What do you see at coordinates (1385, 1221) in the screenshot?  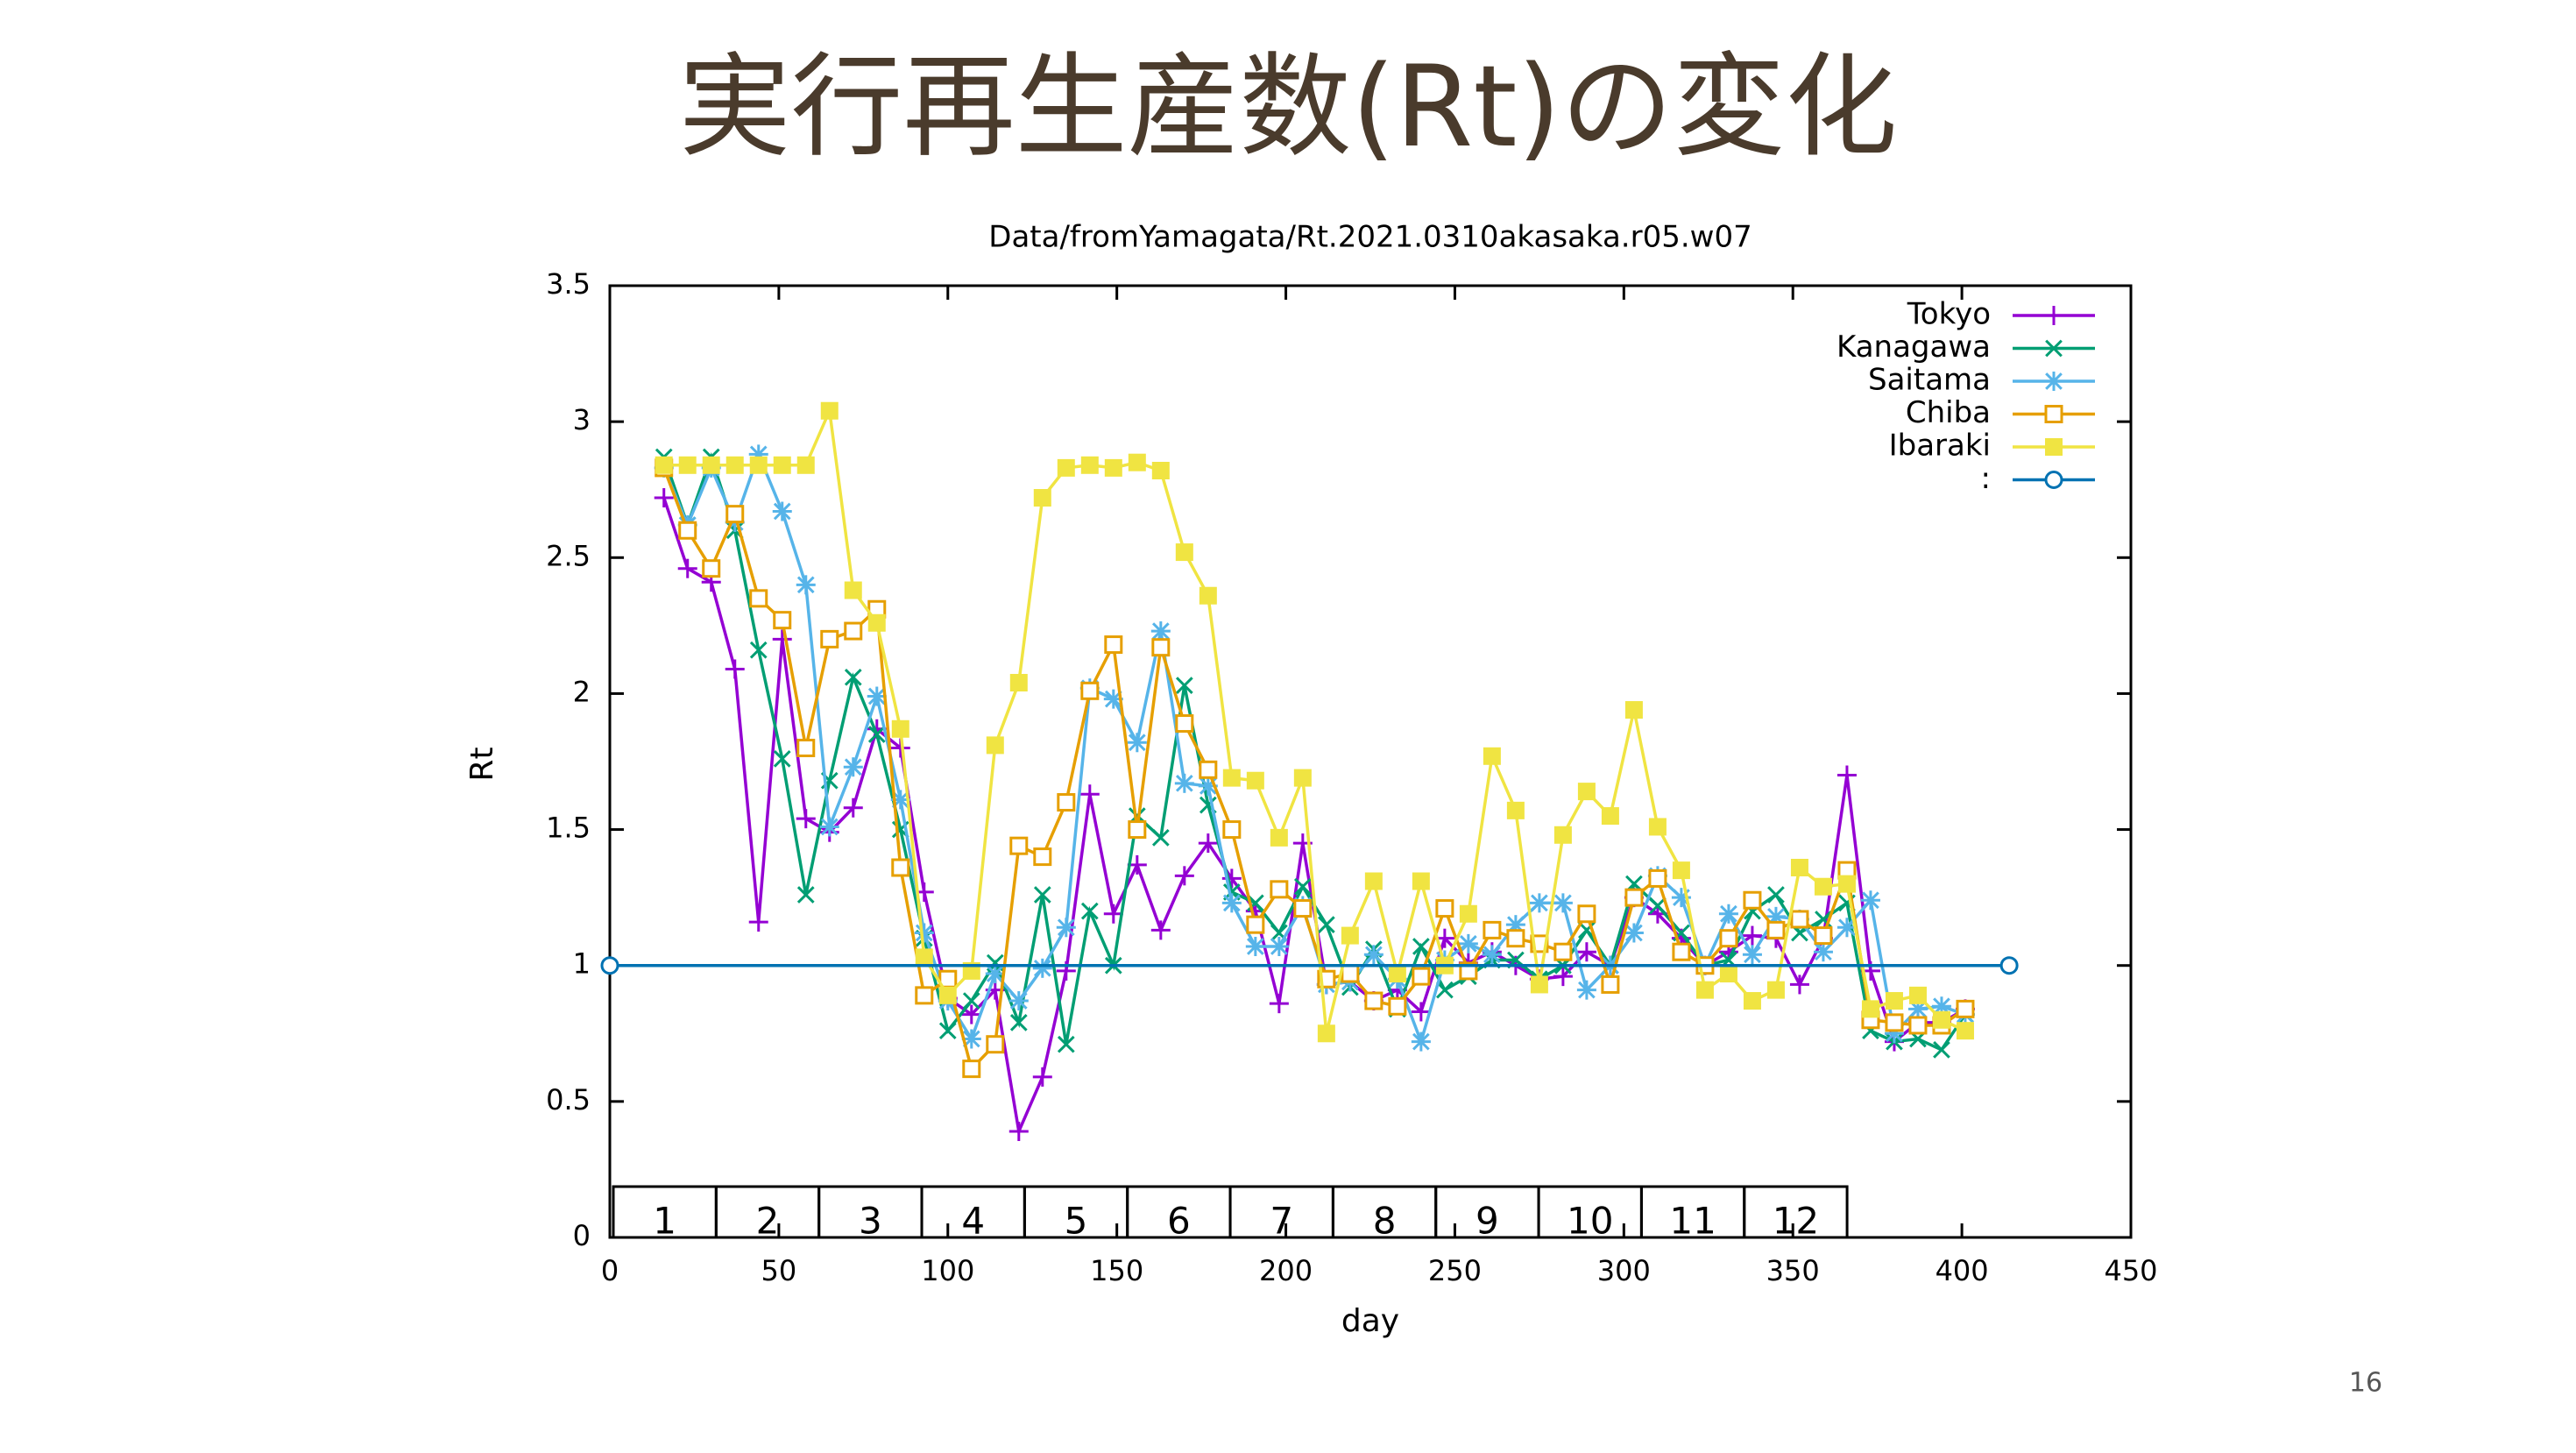 I see `month-label: 8` at bounding box center [1385, 1221].